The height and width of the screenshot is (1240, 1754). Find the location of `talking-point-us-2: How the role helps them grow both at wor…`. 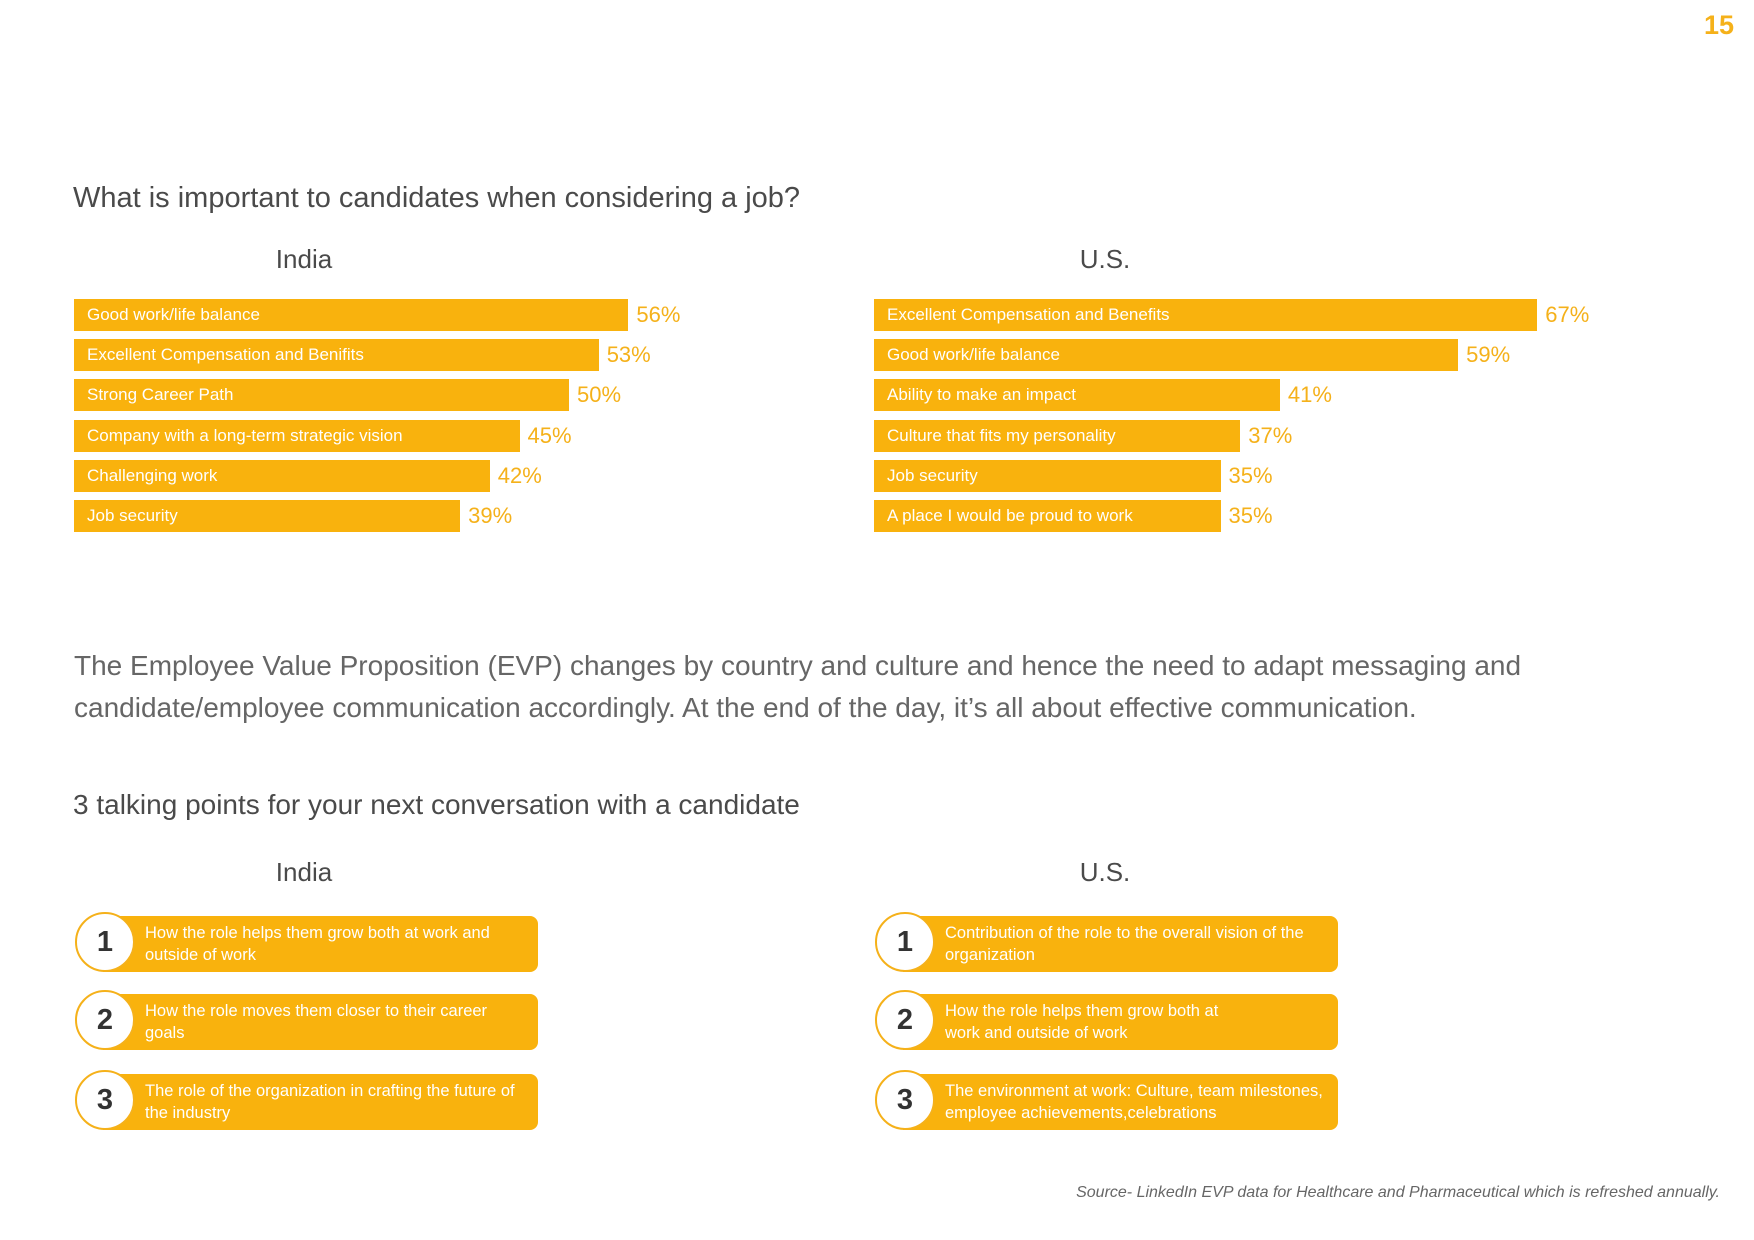

talking-point-us-2: How the role helps them grow both at wor… is located at coordinates (1106, 1020).